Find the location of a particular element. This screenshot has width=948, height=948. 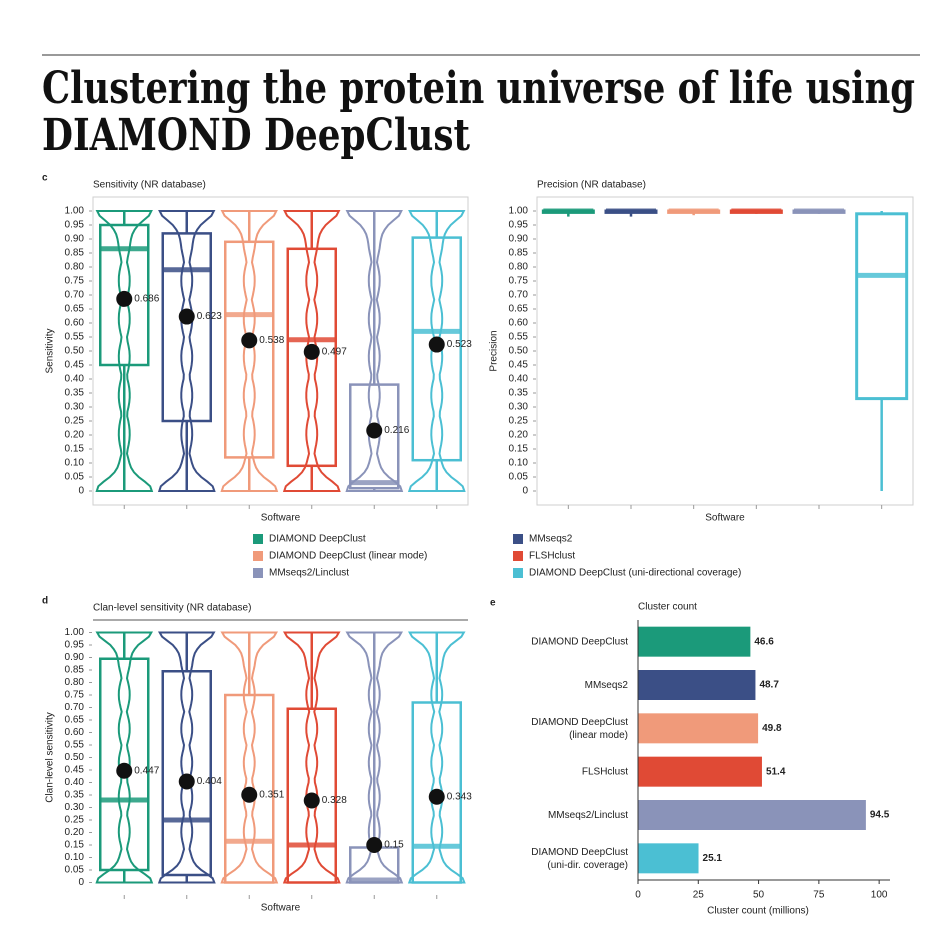

x-tick-label: 0 is located at coordinates (638, 895).